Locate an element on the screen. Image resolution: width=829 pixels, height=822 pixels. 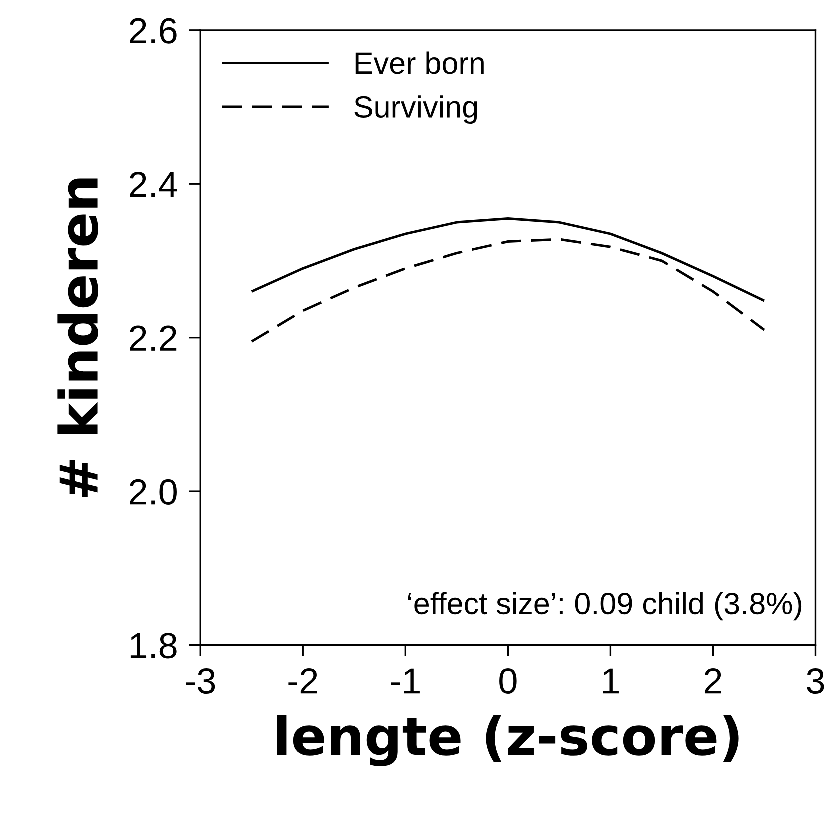
y-tick-label: 2.4 is located at coordinates (154, 185).